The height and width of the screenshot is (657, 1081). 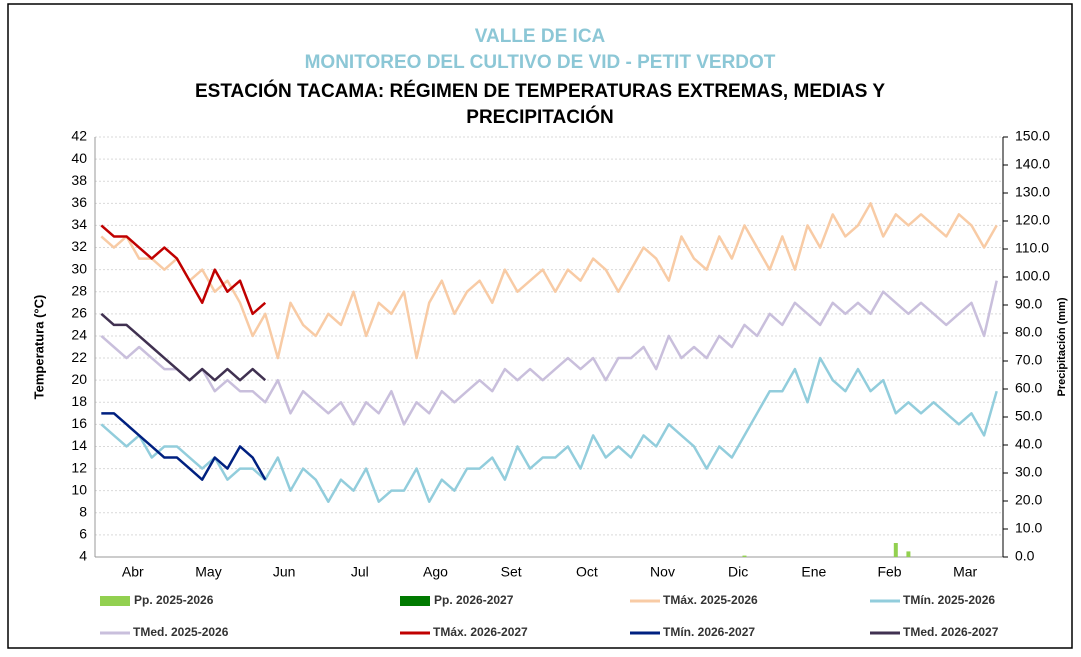 I want to click on y2-tick-label: 50.0, so click(x=1028, y=416).